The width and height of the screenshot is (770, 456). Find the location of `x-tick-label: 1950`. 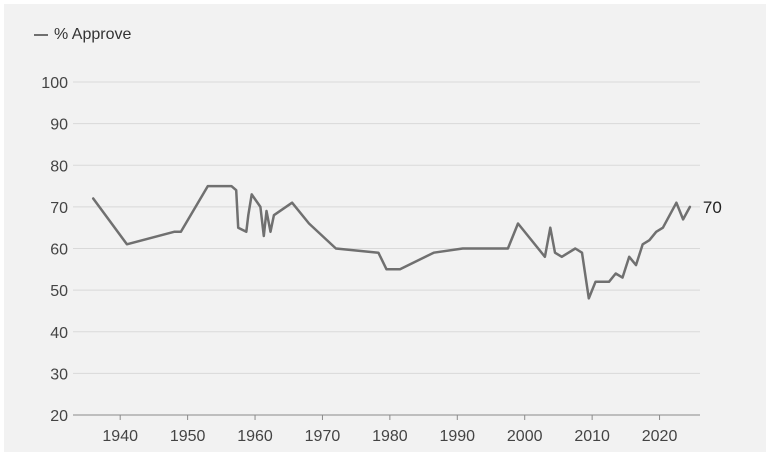

x-tick-label: 1950 is located at coordinates (188, 436).